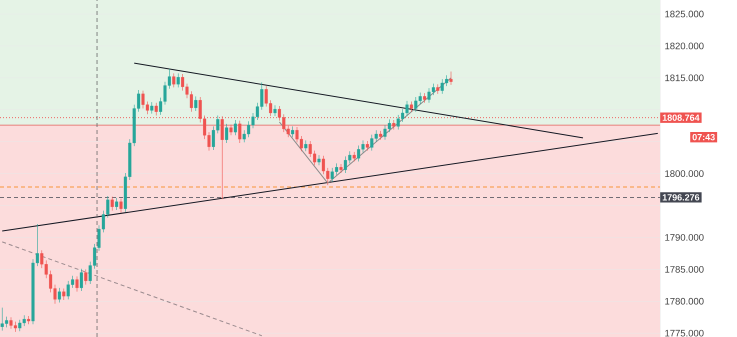 The width and height of the screenshot is (737, 337). What do you see at coordinates (681, 117) in the screenshot?
I see `ref-line-label: 1808.764` at bounding box center [681, 117].